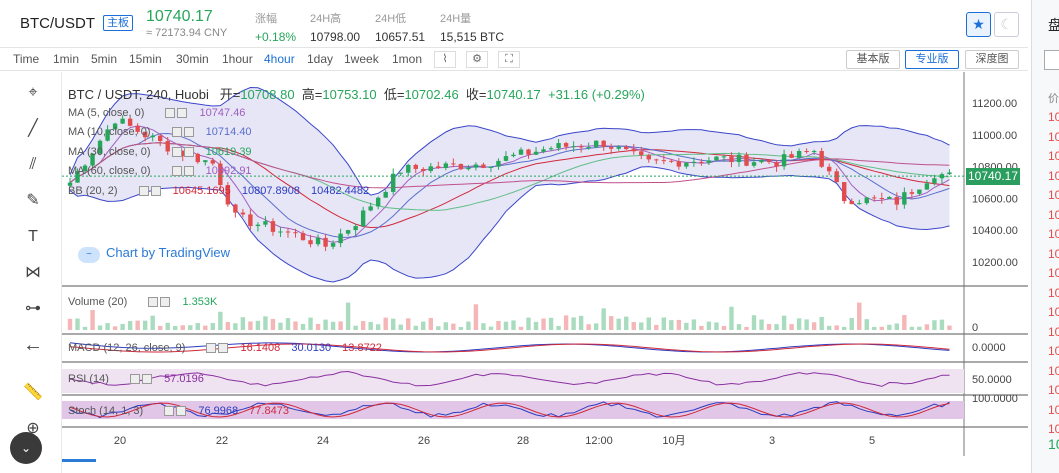 This screenshot has width=1059, height=473. What do you see at coordinates (33, 345) in the screenshot?
I see `back-arrow-icon: ←` at bounding box center [33, 345].